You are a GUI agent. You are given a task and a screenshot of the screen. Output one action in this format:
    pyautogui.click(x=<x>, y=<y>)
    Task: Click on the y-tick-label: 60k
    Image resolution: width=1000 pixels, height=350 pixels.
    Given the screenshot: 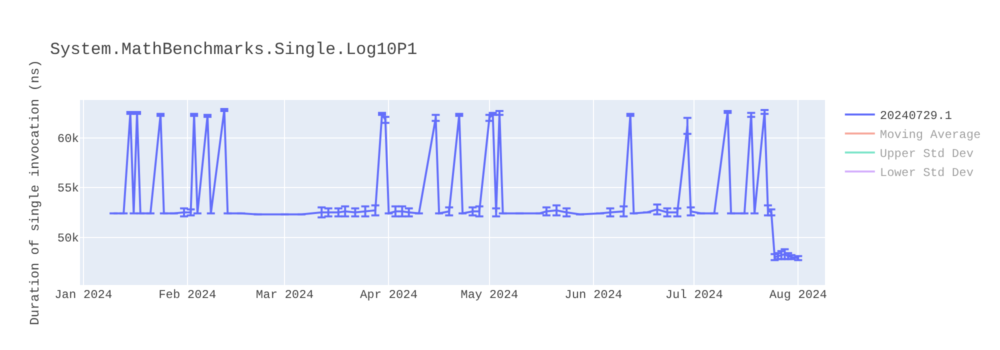 What is the action you would take?
    pyautogui.click(x=68, y=139)
    